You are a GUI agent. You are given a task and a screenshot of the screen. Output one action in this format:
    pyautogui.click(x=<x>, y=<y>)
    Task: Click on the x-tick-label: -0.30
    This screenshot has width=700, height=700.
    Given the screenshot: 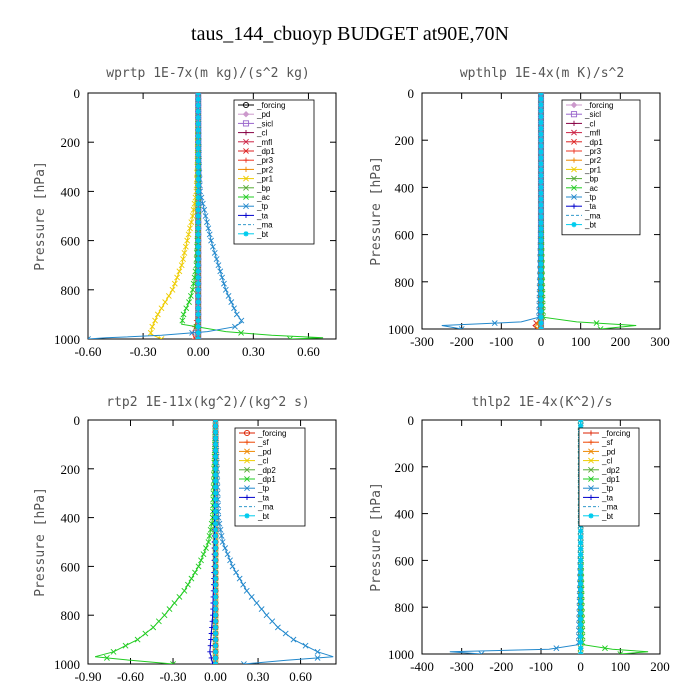 What is the action you would take?
    pyautogui.click(x=172, y=676)
    